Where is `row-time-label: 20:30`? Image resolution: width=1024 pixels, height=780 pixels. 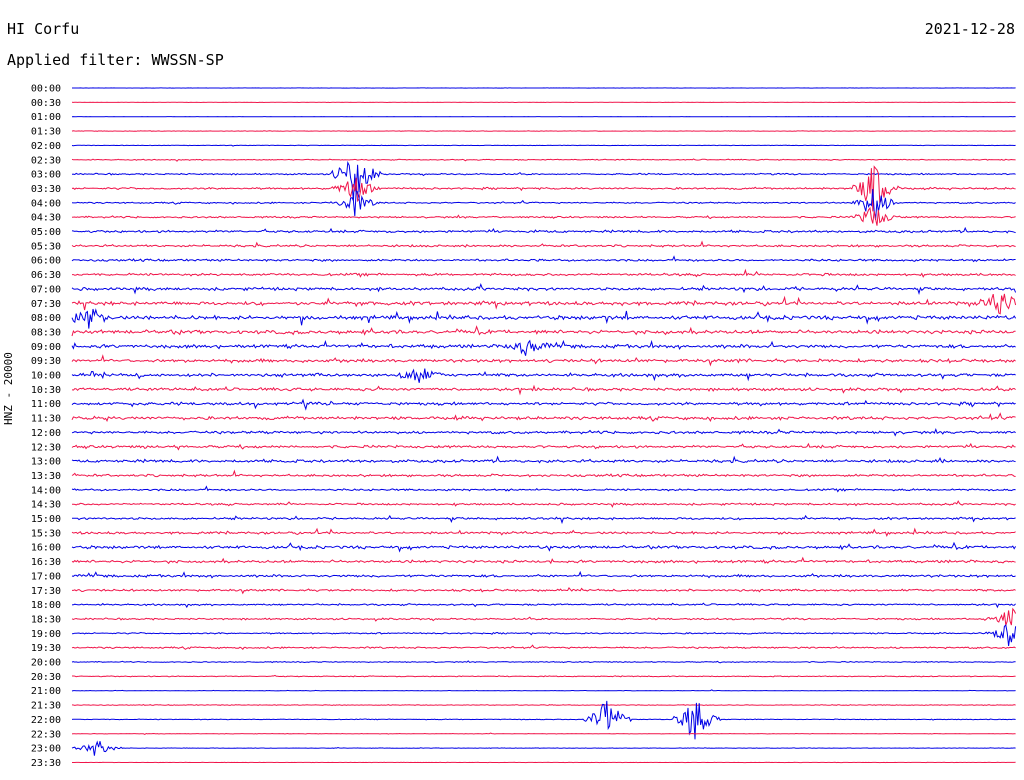 row-time-label: 20:30 is located at coordinates (46, 677).